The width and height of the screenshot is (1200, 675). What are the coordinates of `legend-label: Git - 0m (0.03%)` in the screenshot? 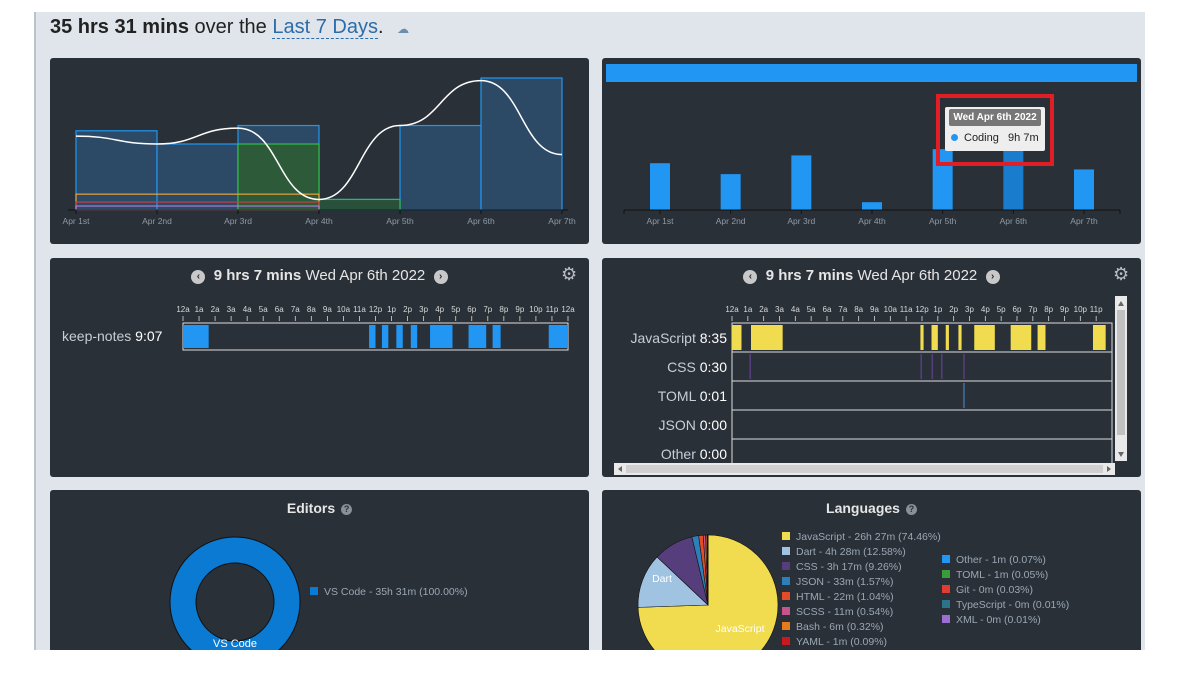 It's located at (995, 590).